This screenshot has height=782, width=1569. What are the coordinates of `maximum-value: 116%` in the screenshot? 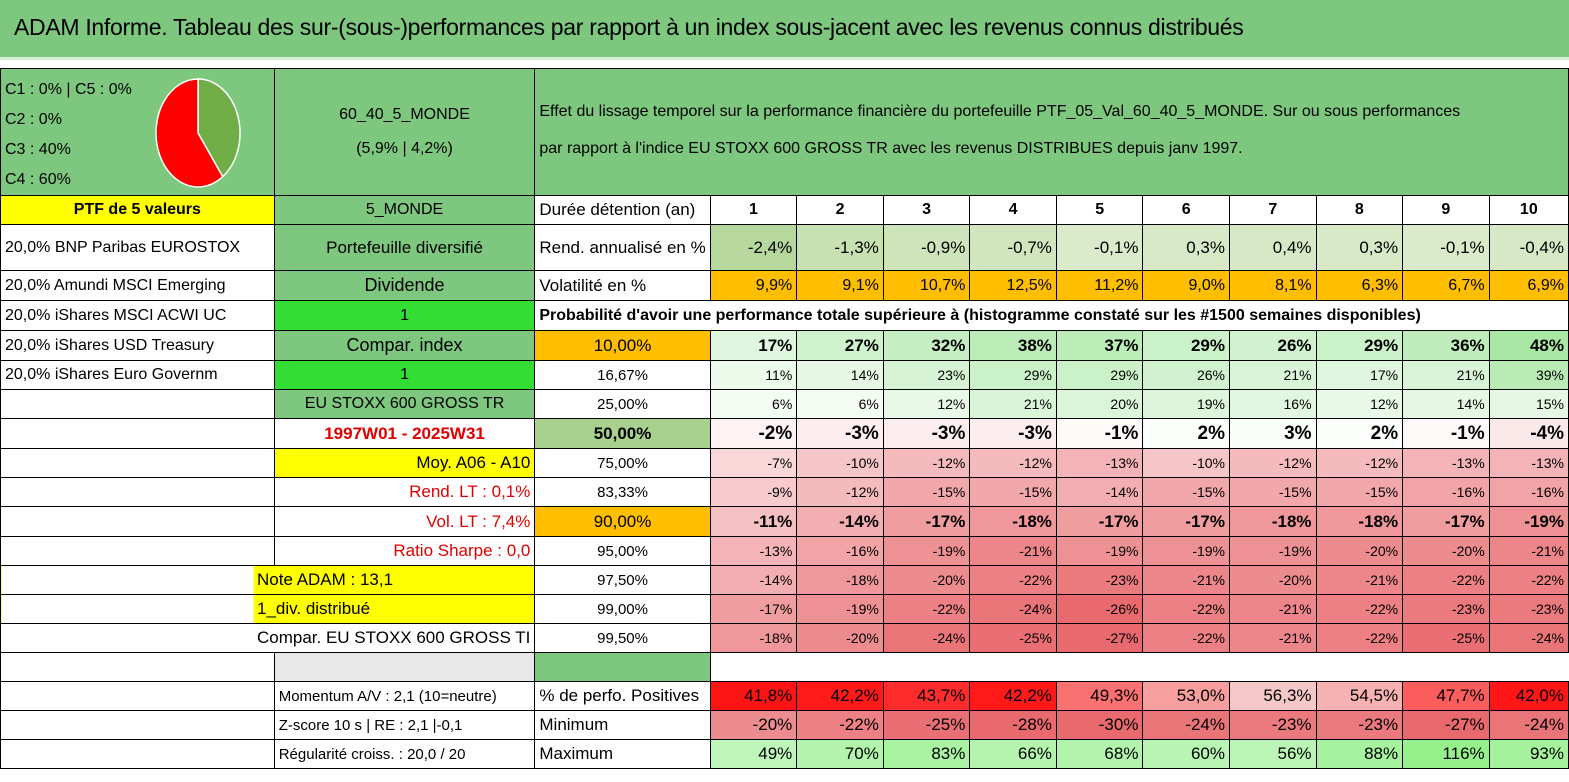 It's located at (1446, 754).